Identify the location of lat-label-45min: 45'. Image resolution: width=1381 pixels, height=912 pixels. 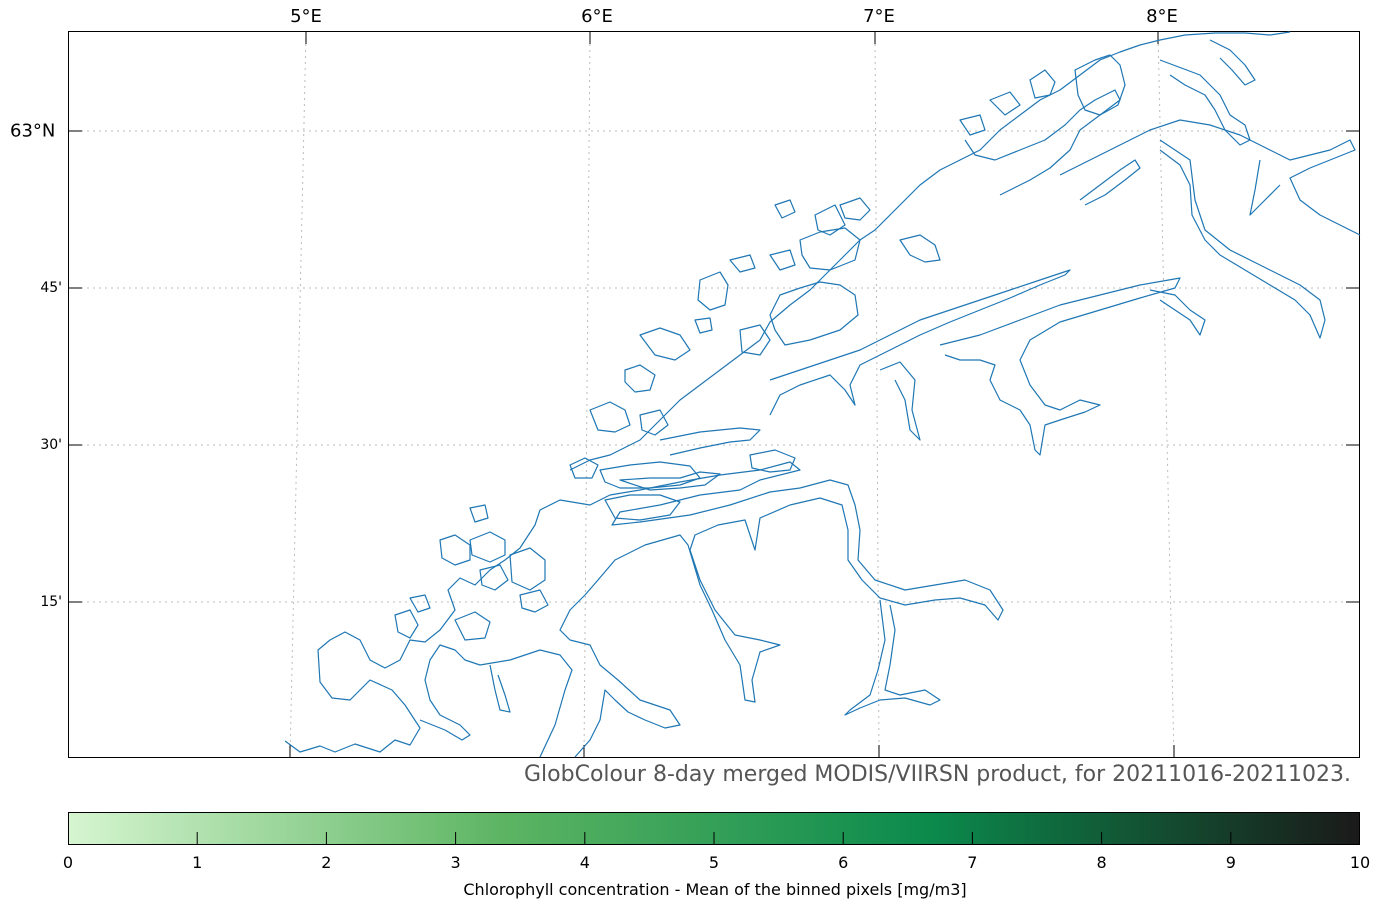
(51, 288).